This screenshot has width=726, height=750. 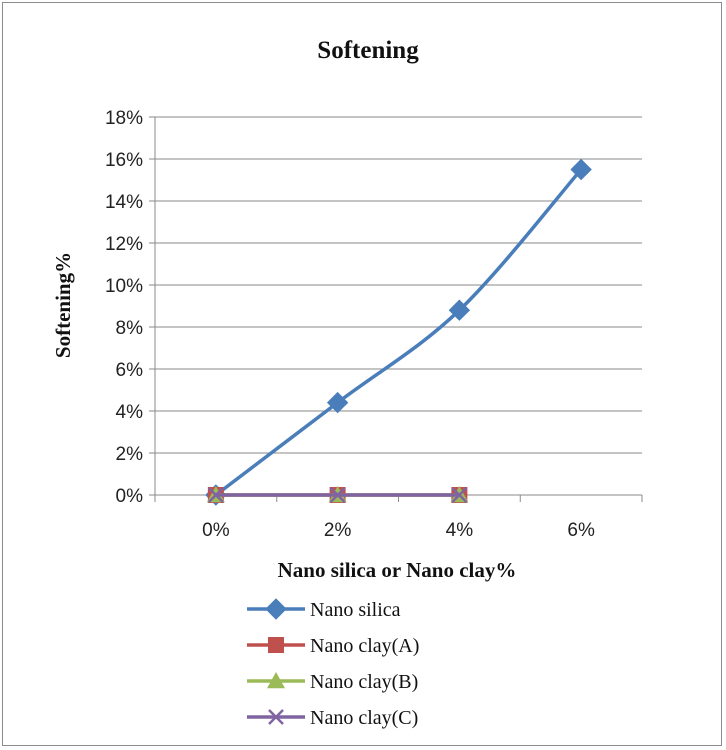 I want to click on legend-label: Nano clay(C), so click(x=364, y=718).